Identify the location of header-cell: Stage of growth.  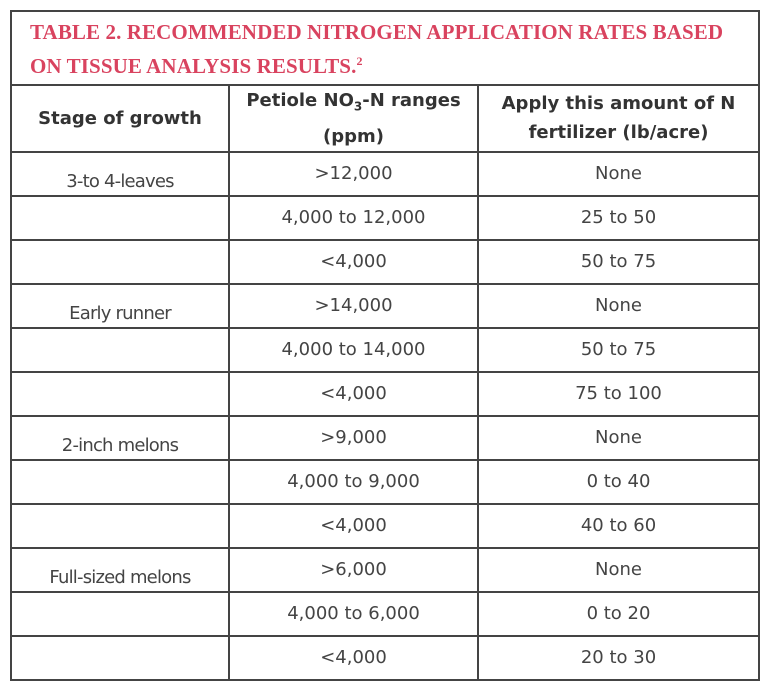
(121, 119).